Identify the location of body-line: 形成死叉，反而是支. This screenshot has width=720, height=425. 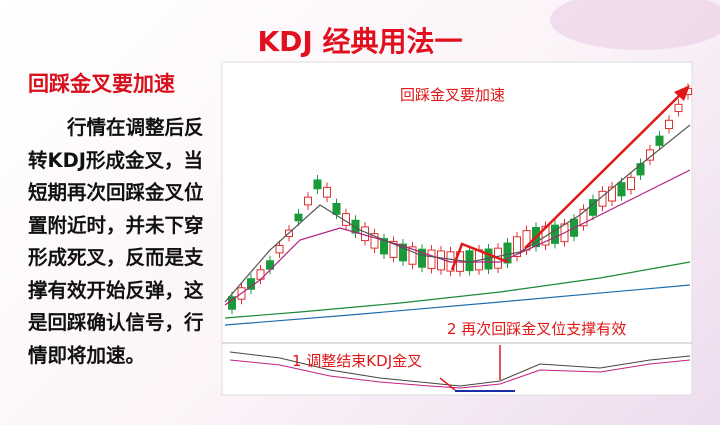
(116, 257).